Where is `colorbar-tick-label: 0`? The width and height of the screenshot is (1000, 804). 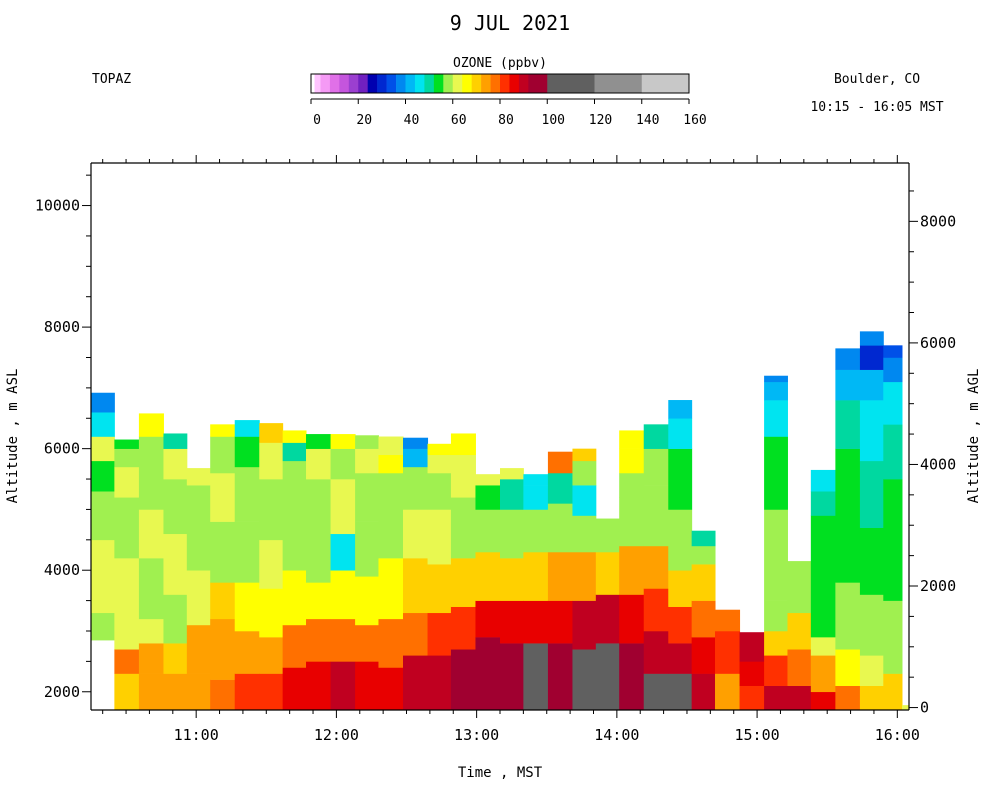
colorbar-tick-label: 0 is located at coordinates (317, 120).